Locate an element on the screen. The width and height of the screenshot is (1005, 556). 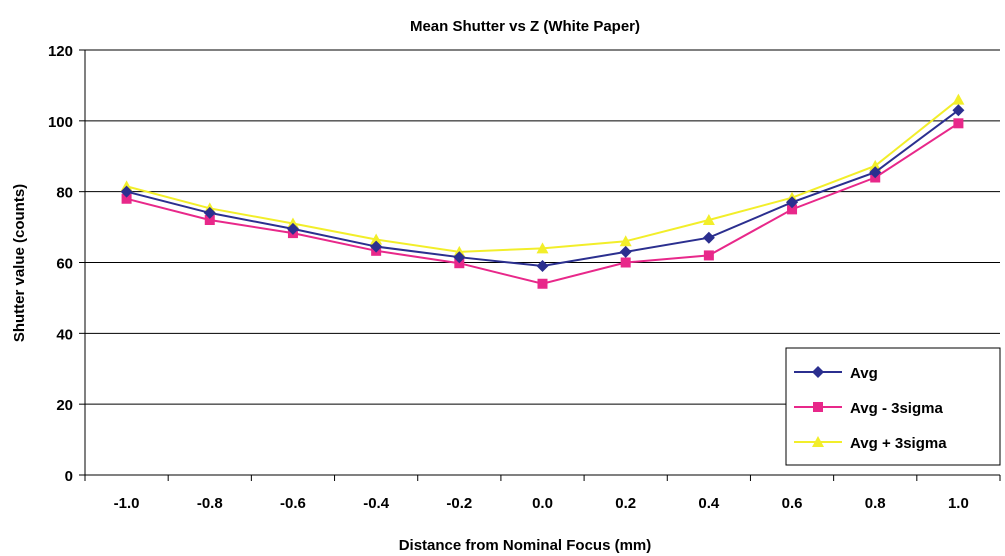
legend: Avg Avg - 3sigma Avg + 3sigma is located at coordinates (893, 406).